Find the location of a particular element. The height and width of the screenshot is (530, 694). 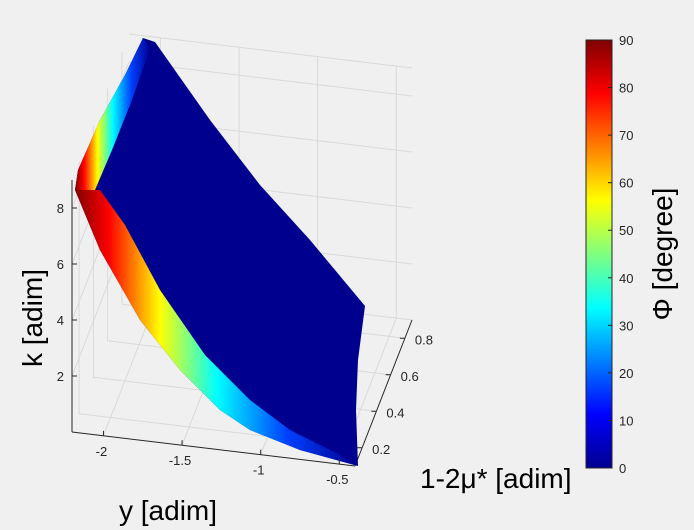

colorbar-tick-label: 60 is located at coordinates (626, 183).